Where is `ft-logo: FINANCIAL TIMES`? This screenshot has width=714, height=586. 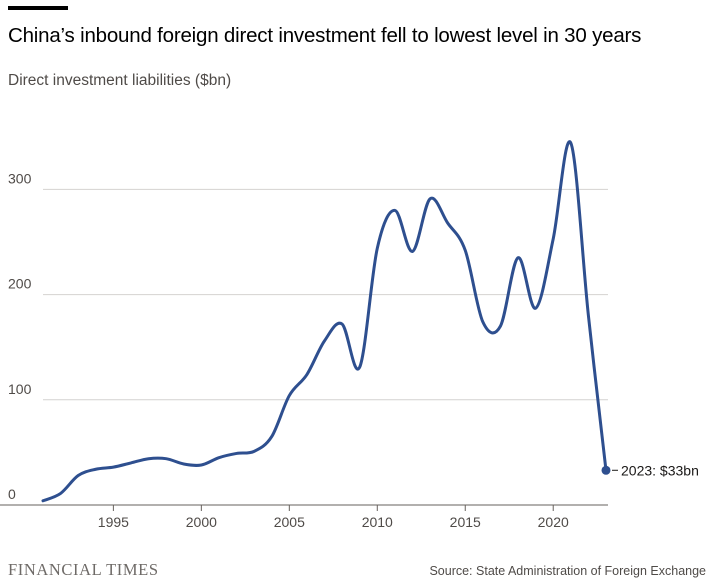 ft-logo: FINANCIAL TIMES is located at coordinates (83, 569).